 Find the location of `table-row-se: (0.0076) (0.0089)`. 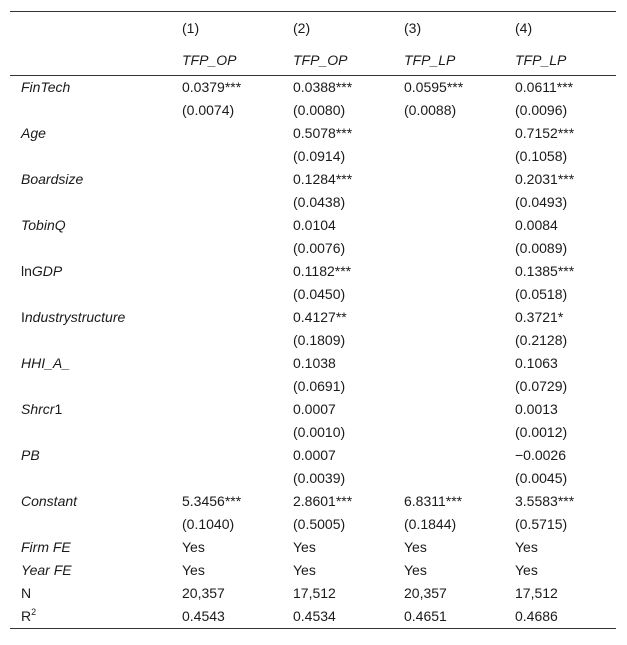

table-row-se: (0.0076) (0.0089) is located at coordinates (313, 248).